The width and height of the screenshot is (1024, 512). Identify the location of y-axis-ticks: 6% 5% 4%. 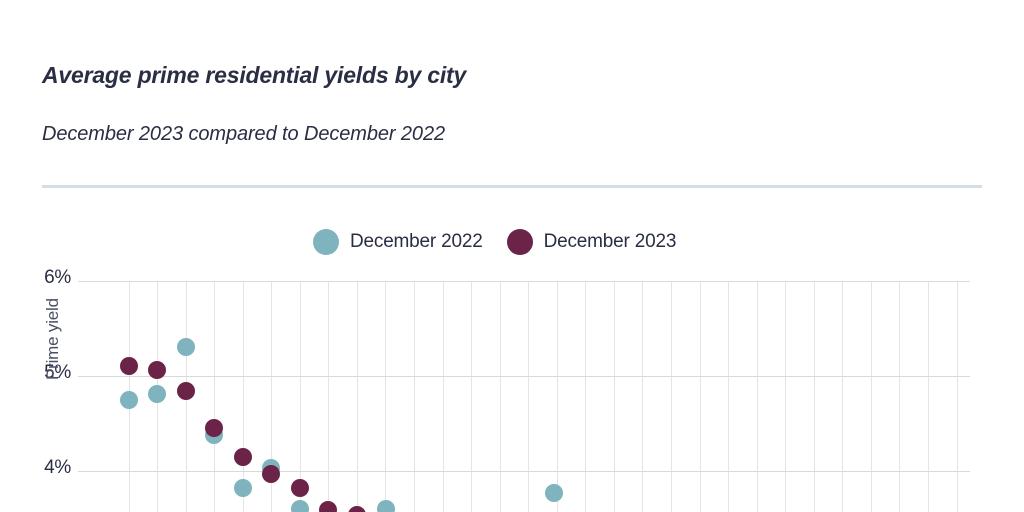
(35, 256).